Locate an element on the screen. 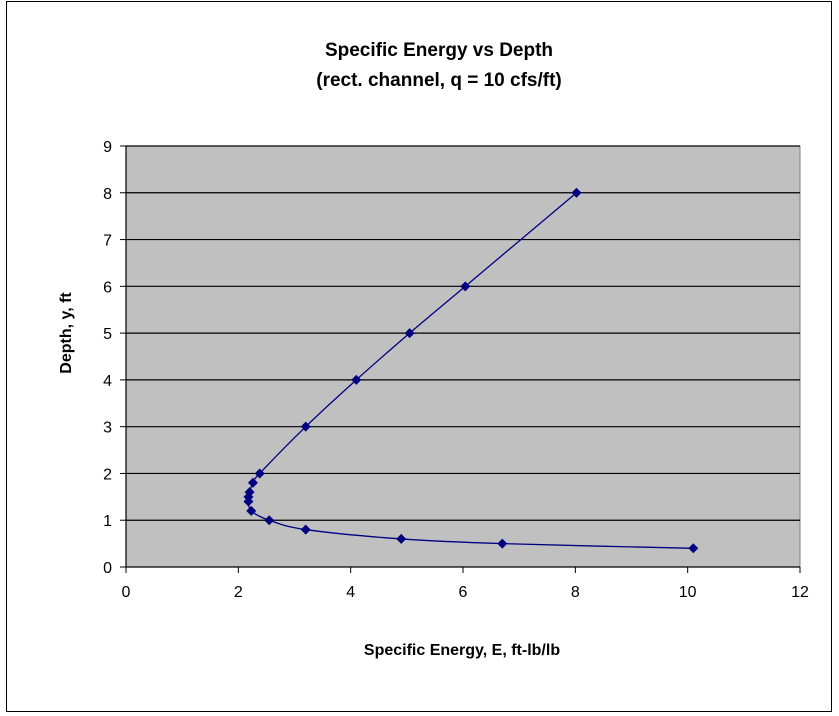  y-tick-label: 7 is located at coordinates (107, 241).